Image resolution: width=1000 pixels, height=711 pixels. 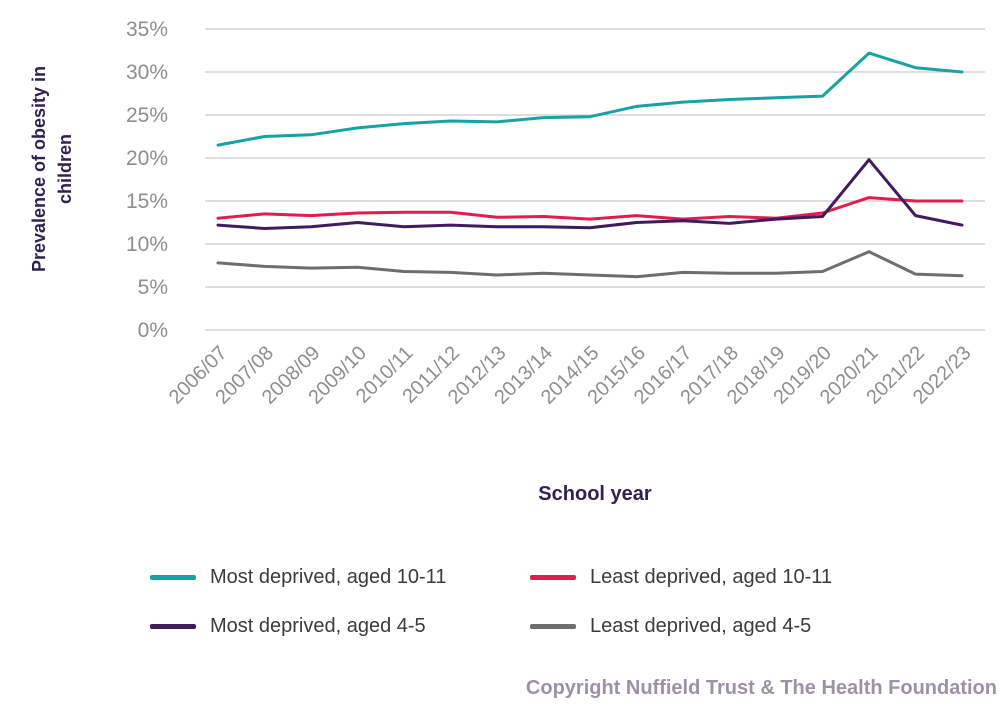 What do you see at coordinates (711, 577) in the screenshot?
I see `legend-label: Least deprived, aged 10-11` at bounding box center [711, 577].